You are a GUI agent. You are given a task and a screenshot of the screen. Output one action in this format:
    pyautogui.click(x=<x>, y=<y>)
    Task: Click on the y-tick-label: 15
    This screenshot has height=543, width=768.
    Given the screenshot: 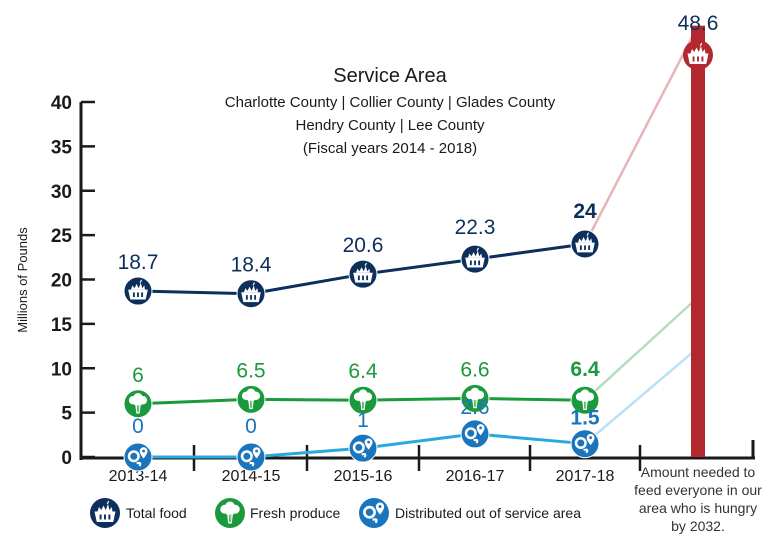 What is the action you would take?
    pyautogui.click(x=62, y=325)
    